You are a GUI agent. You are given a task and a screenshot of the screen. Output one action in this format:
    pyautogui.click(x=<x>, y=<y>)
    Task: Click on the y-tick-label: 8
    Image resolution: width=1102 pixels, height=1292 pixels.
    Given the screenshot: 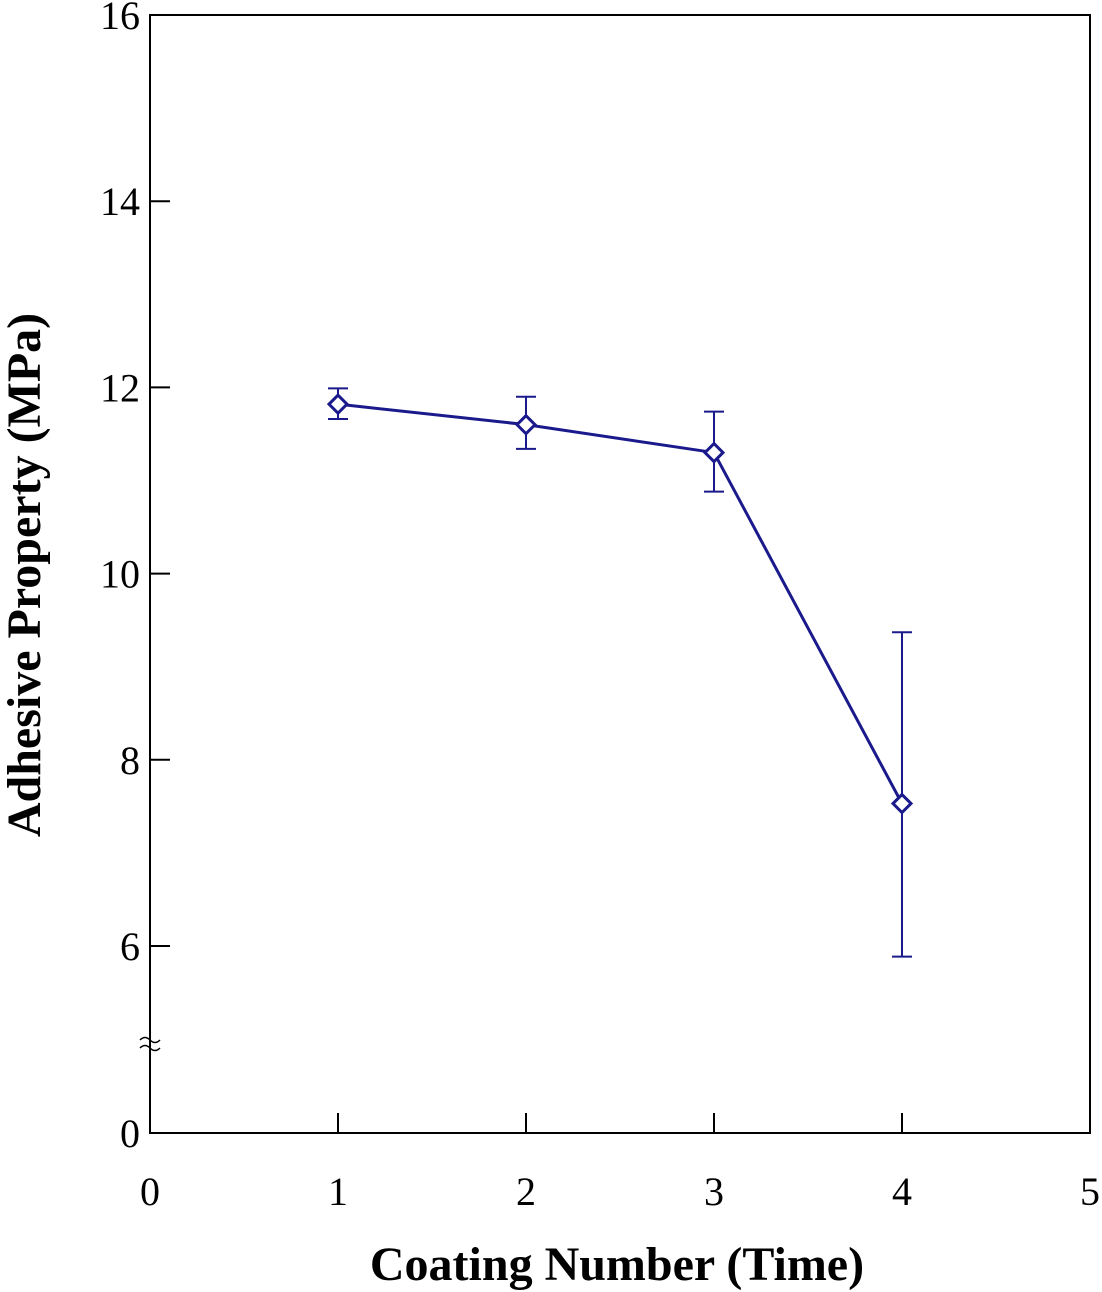 What is the action you would take?
    pyautogui.click(x=130, y=760)
    